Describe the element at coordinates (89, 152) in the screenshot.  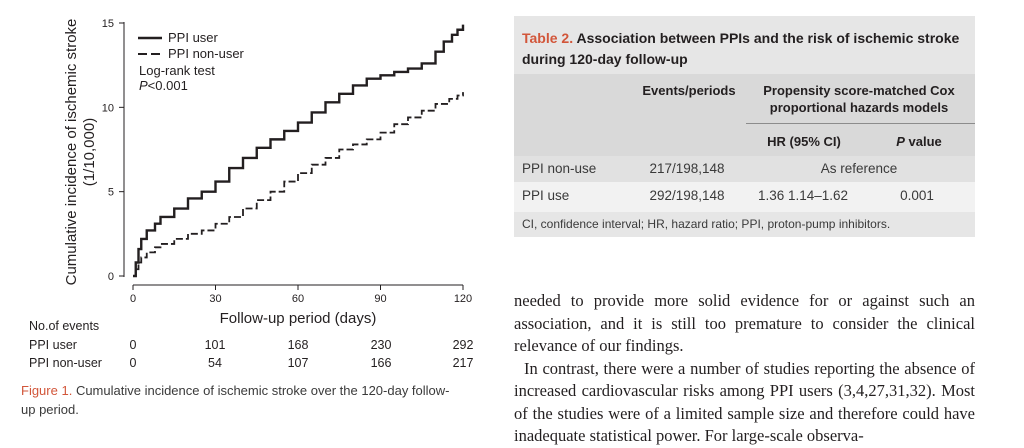
I see `y-axis-label-line2: (1/10,000)` at that location.